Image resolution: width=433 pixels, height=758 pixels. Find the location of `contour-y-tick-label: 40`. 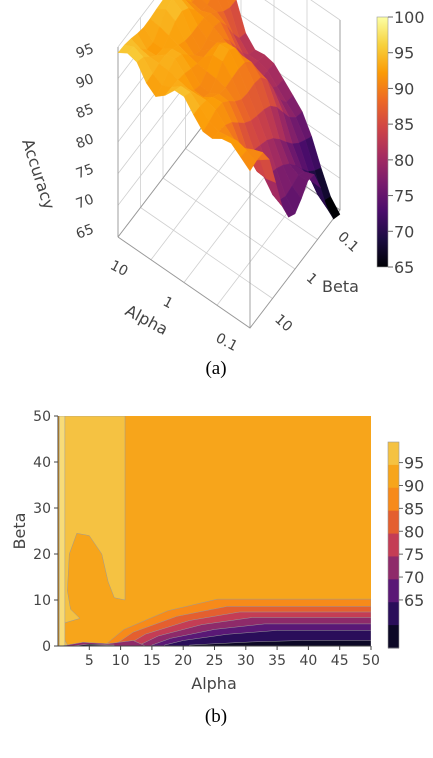

contour-y-tick-label: 40 is located at coordinates (42, 463).